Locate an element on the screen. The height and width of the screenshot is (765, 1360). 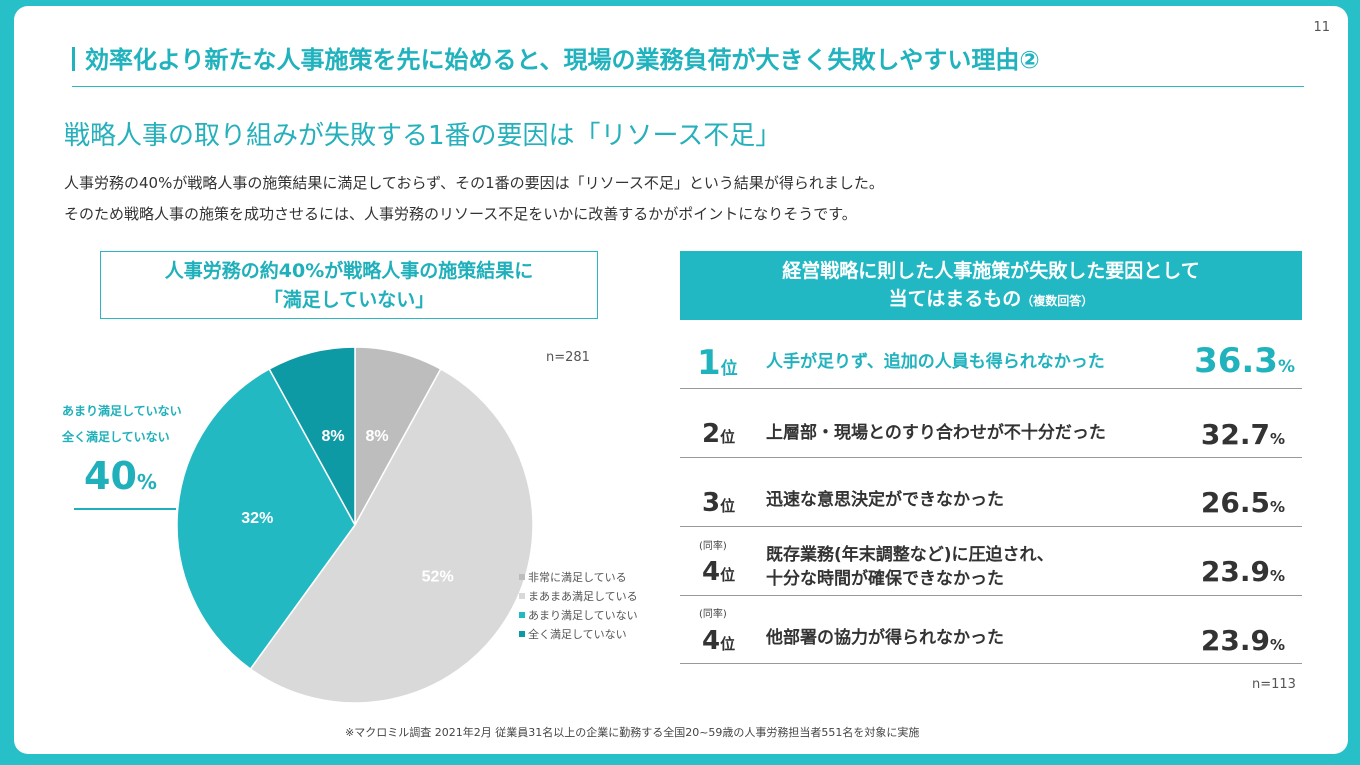
rank-4a-value-number: 23.9 is located at coordinates (1235, 571).